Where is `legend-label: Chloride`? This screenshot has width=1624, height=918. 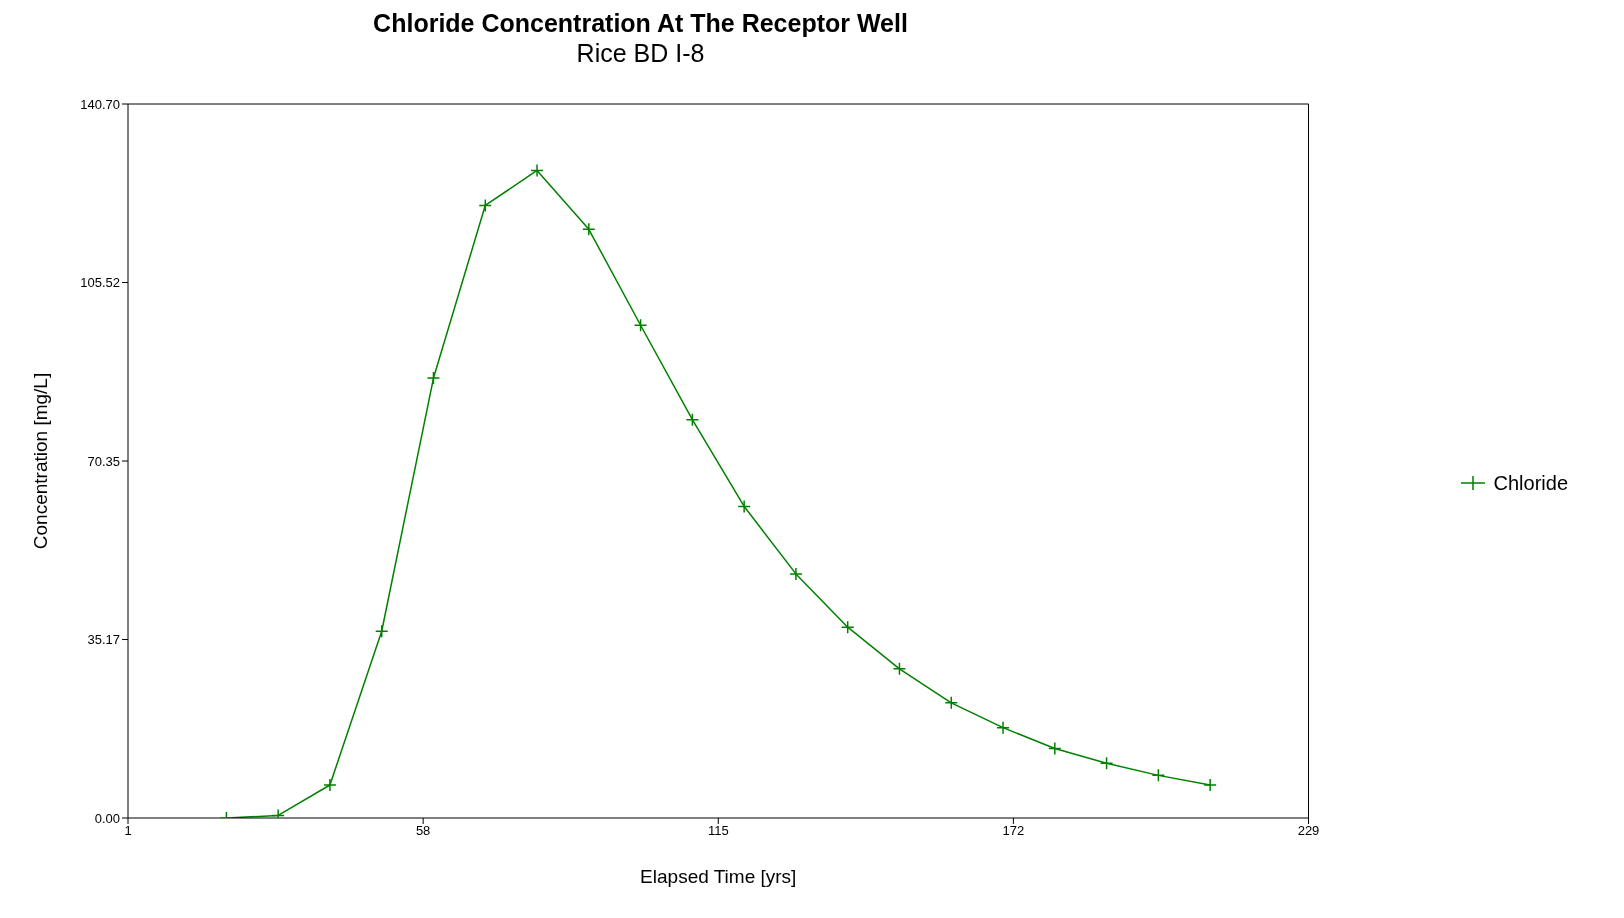 legend-label: Chloride is located at coordinates (1530, 483).